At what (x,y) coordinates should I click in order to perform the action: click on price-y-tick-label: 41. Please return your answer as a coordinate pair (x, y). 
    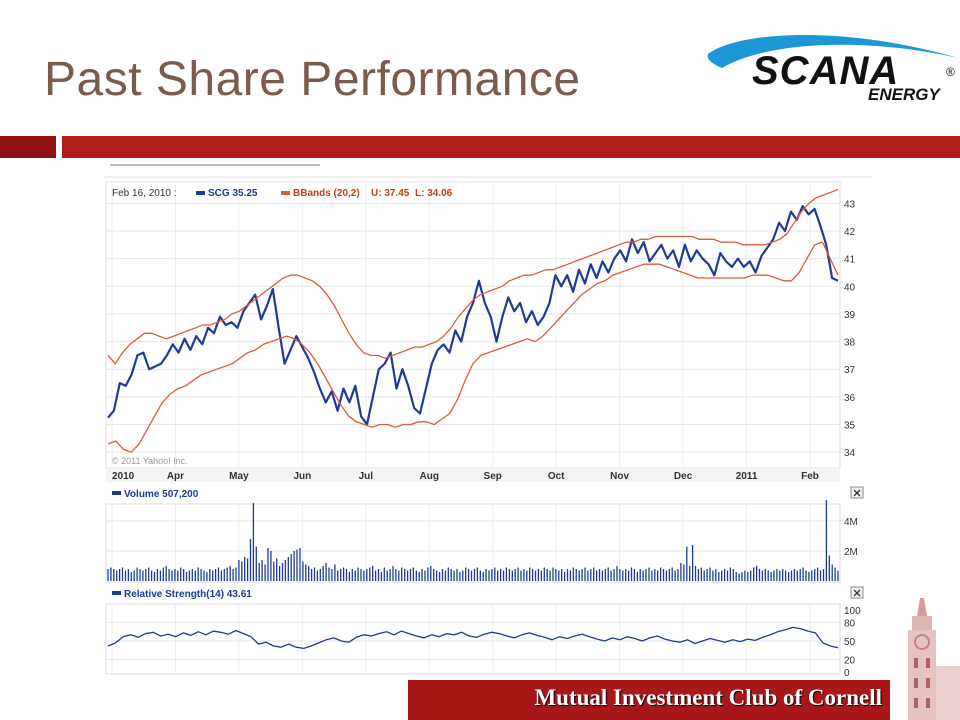
    Looking at the image, I should click on (850, 260).